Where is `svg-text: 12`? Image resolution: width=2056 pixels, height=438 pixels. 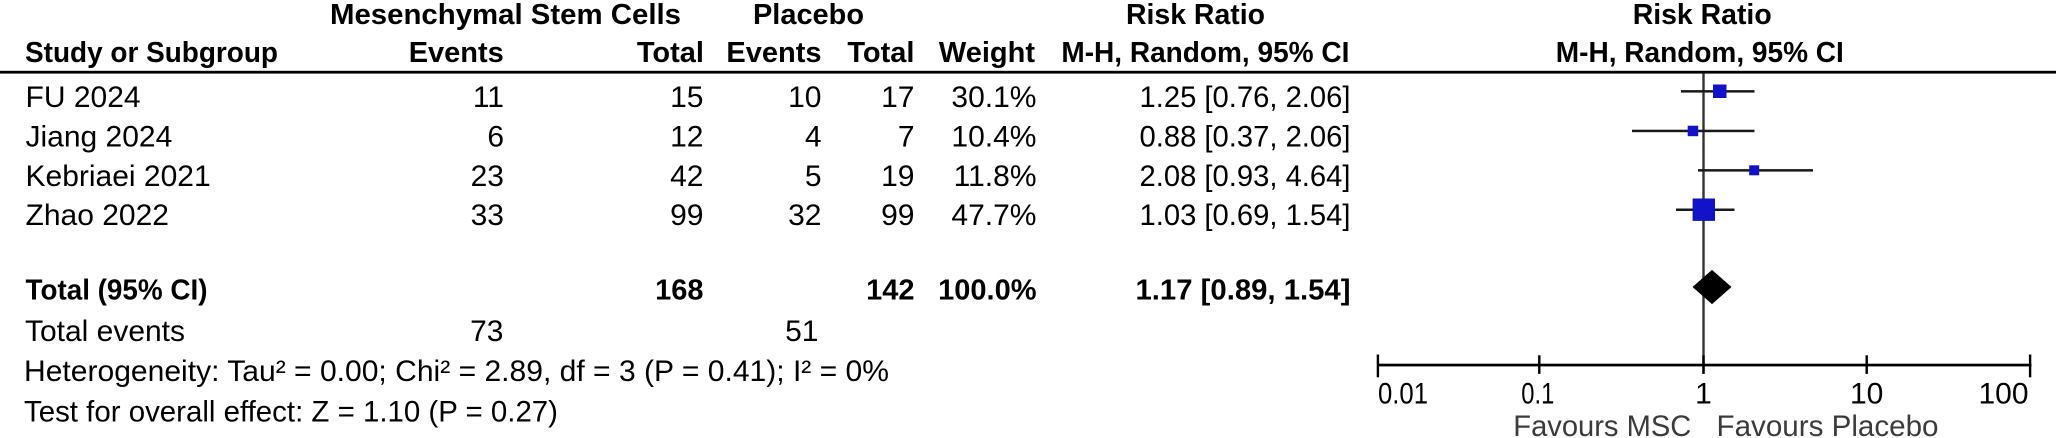
svg-text: 12 is located at coordinates (686, 136).